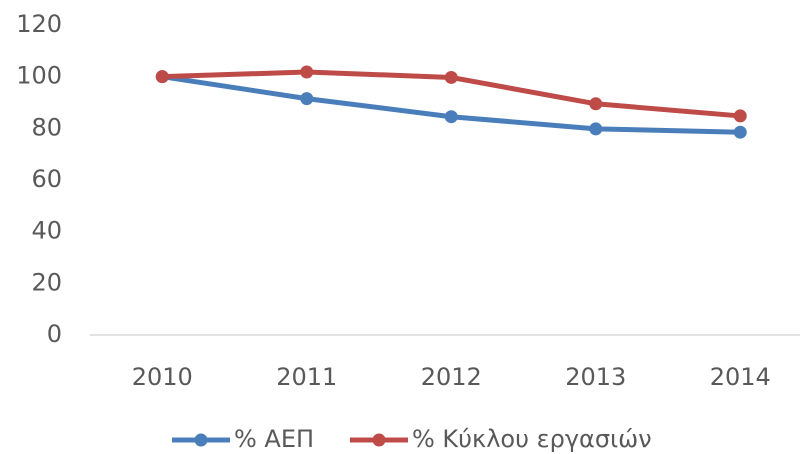  I want to click on x-tick-label: 2013, so click(595, 377).